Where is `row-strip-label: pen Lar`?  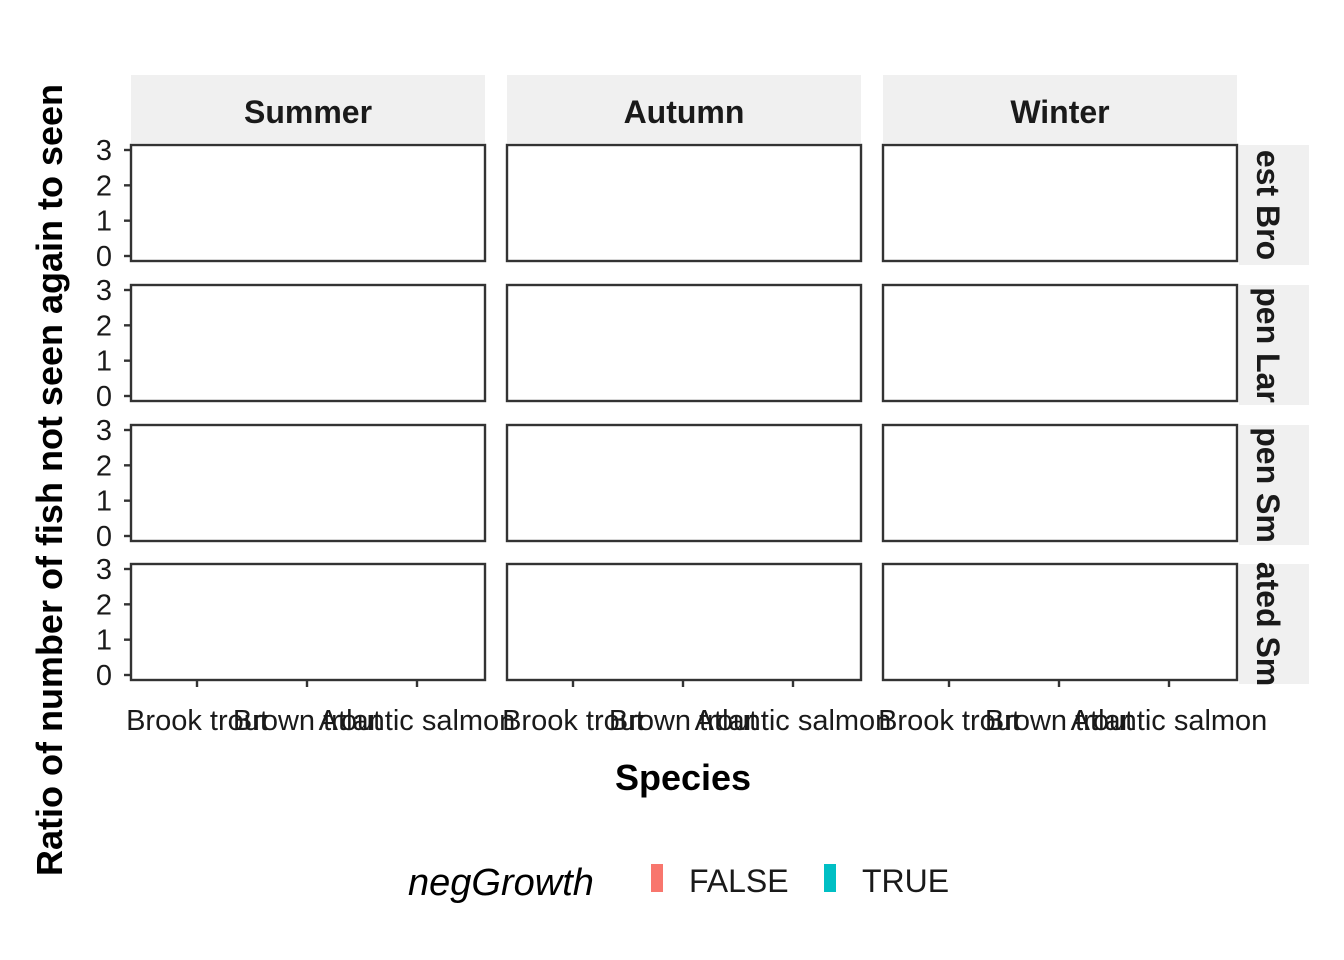 row-strip-label: pen Lar is located at coordinates (1268, 345).